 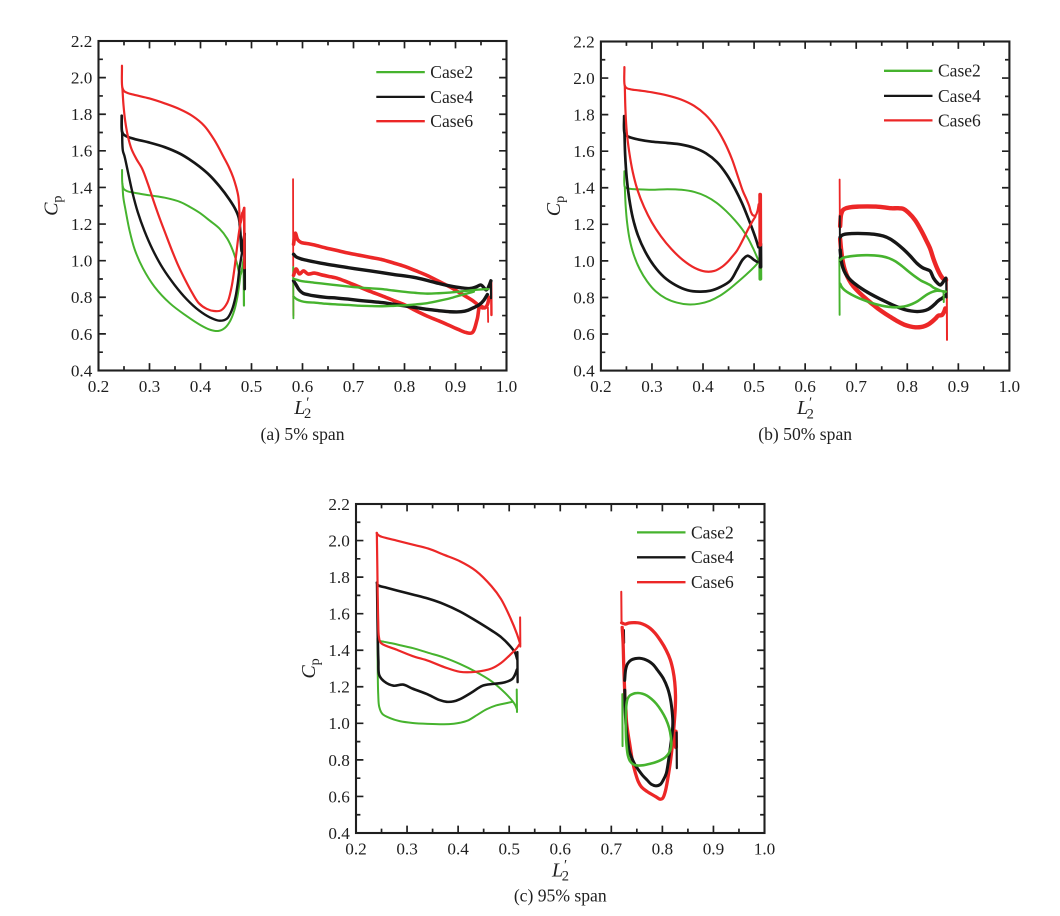 I want to click on svg-text: (a) 5% span, so click(x=302, y=434).